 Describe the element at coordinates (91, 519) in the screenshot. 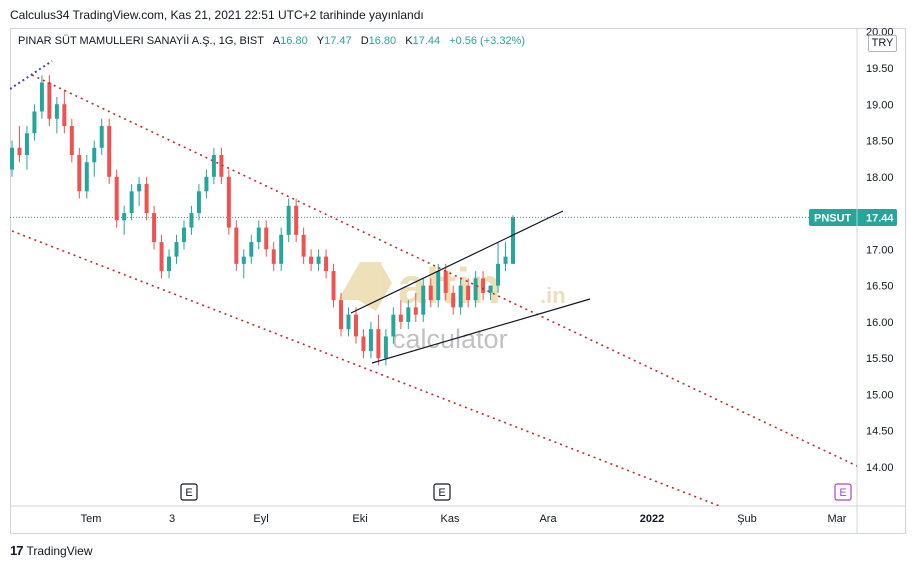

I see `x-tick-label: Tem` at that location.